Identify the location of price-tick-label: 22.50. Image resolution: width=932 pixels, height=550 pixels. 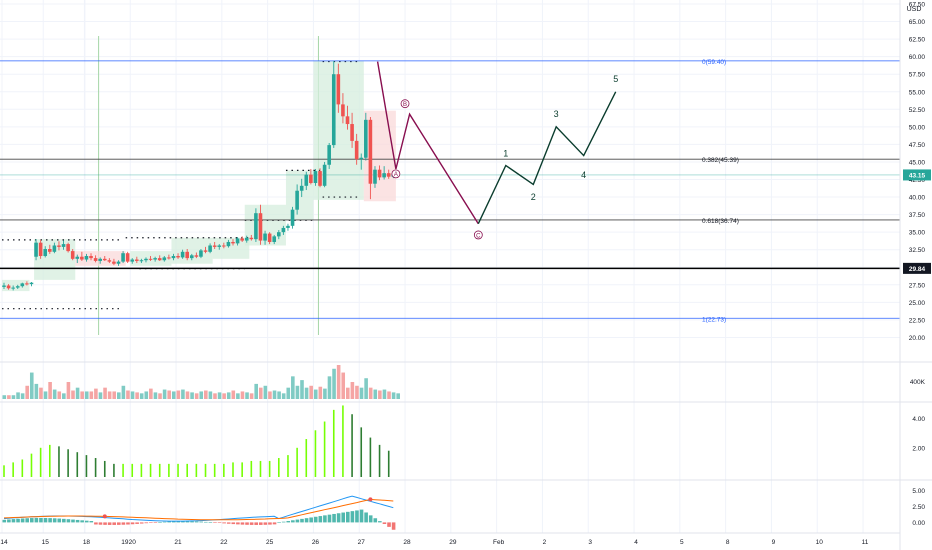
(917, 320).